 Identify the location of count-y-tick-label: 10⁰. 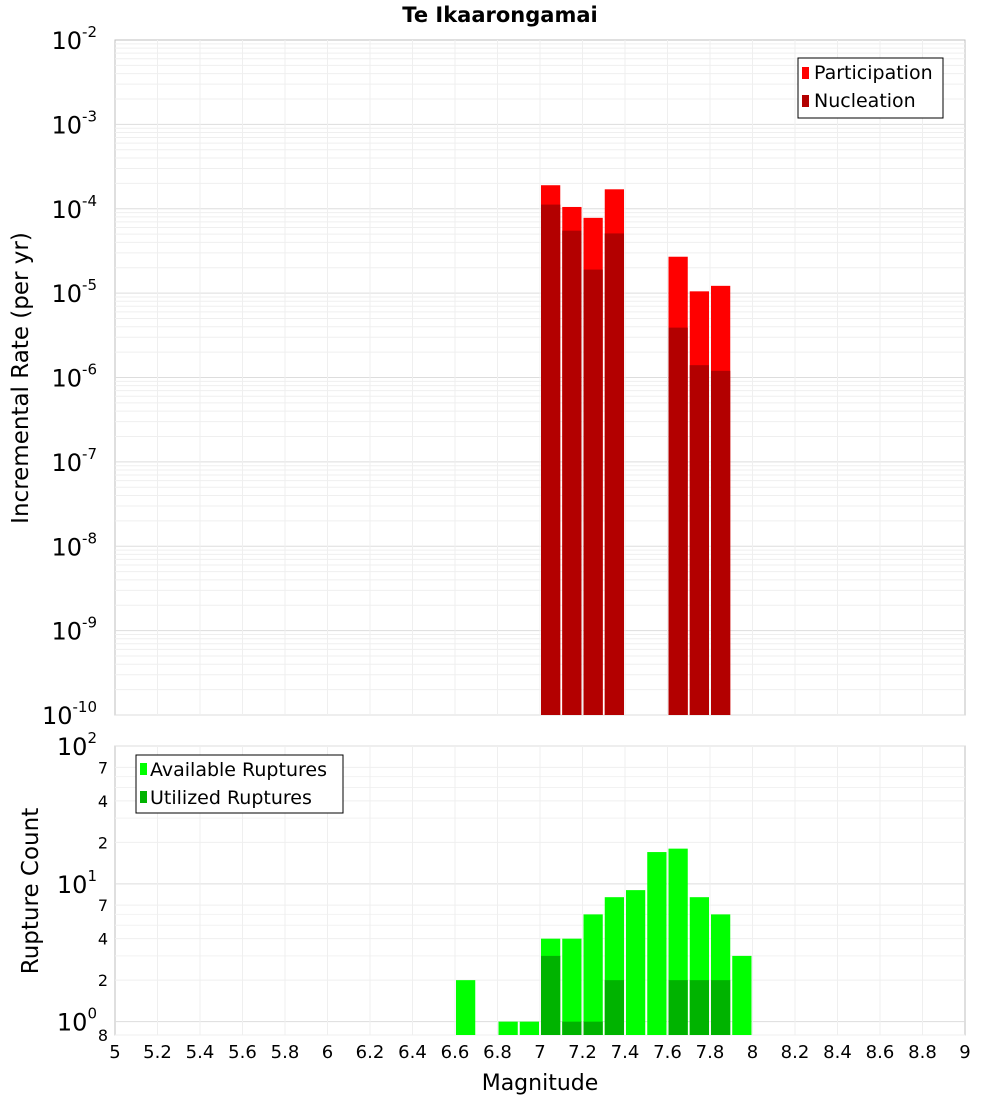
(77, 1021).